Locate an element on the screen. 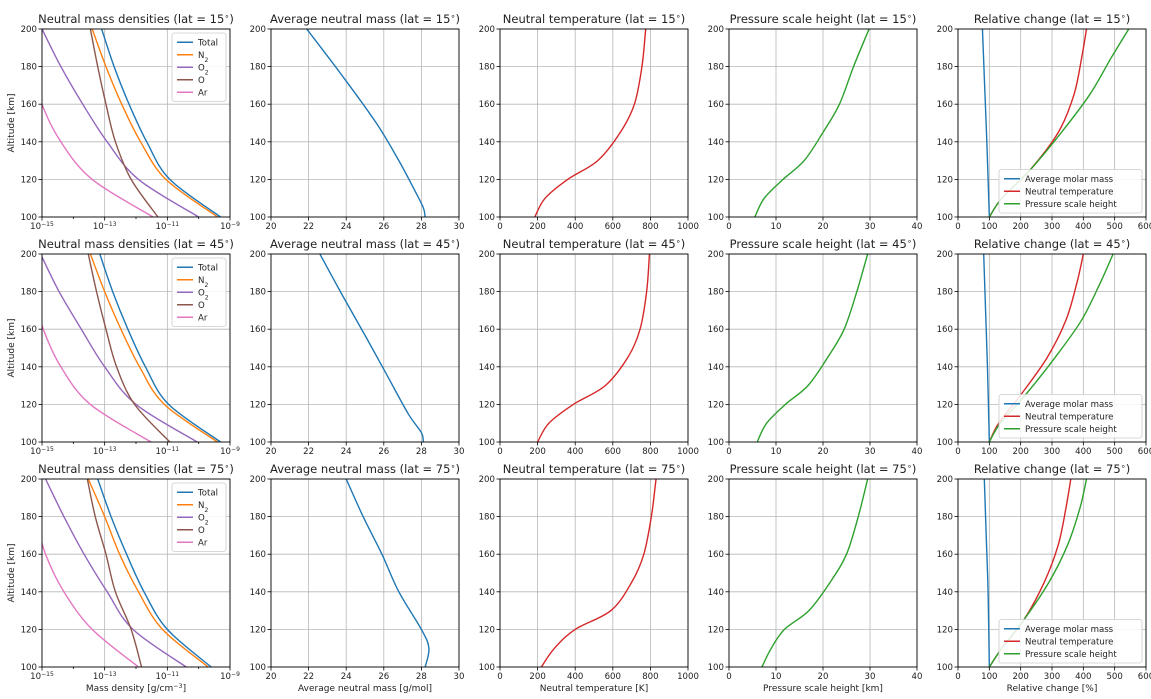  panel-title: Average neutral mass (lat = 75∘) is located at coordinates (365, 469).